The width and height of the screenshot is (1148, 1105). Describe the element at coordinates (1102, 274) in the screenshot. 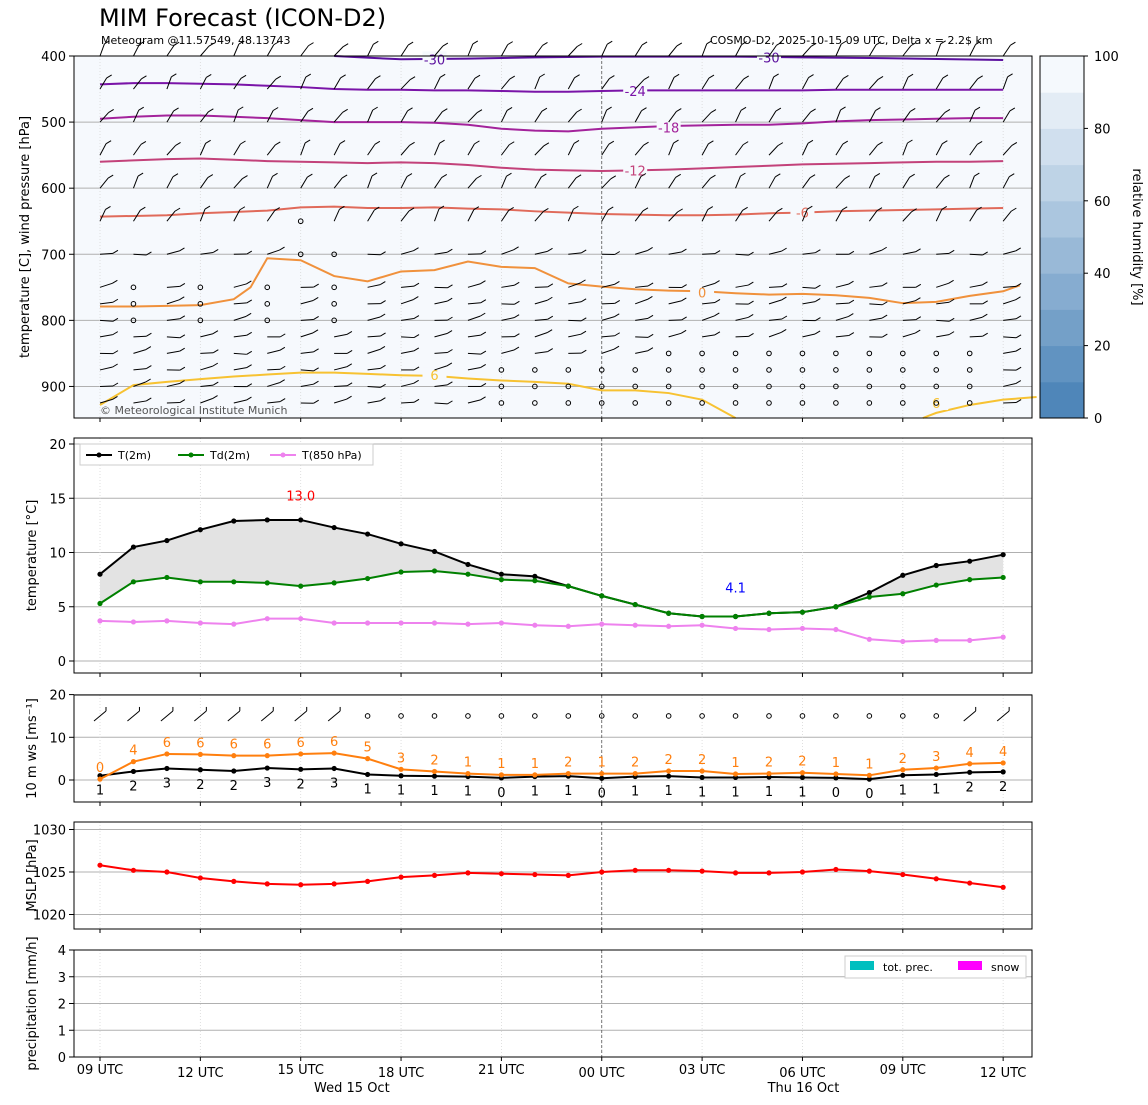

I see `colorbar-tick-label: 40` at that location.